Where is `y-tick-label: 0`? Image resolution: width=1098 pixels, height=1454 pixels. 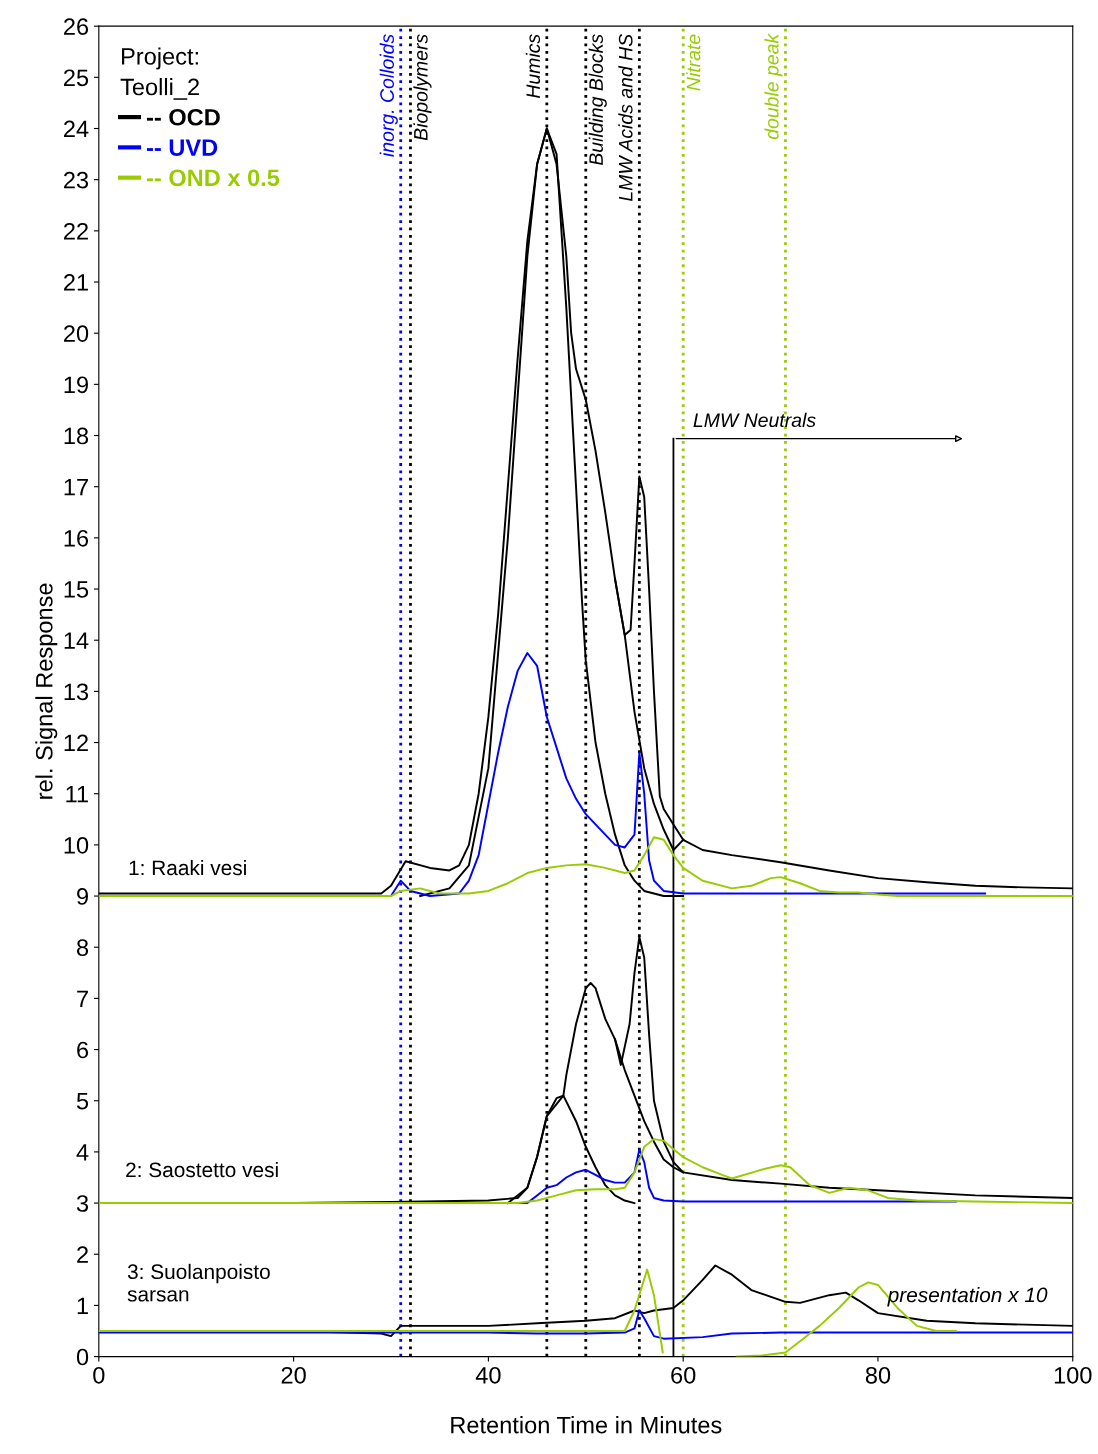
y-tick-label: 0 is located at coordinates (82, 1357).